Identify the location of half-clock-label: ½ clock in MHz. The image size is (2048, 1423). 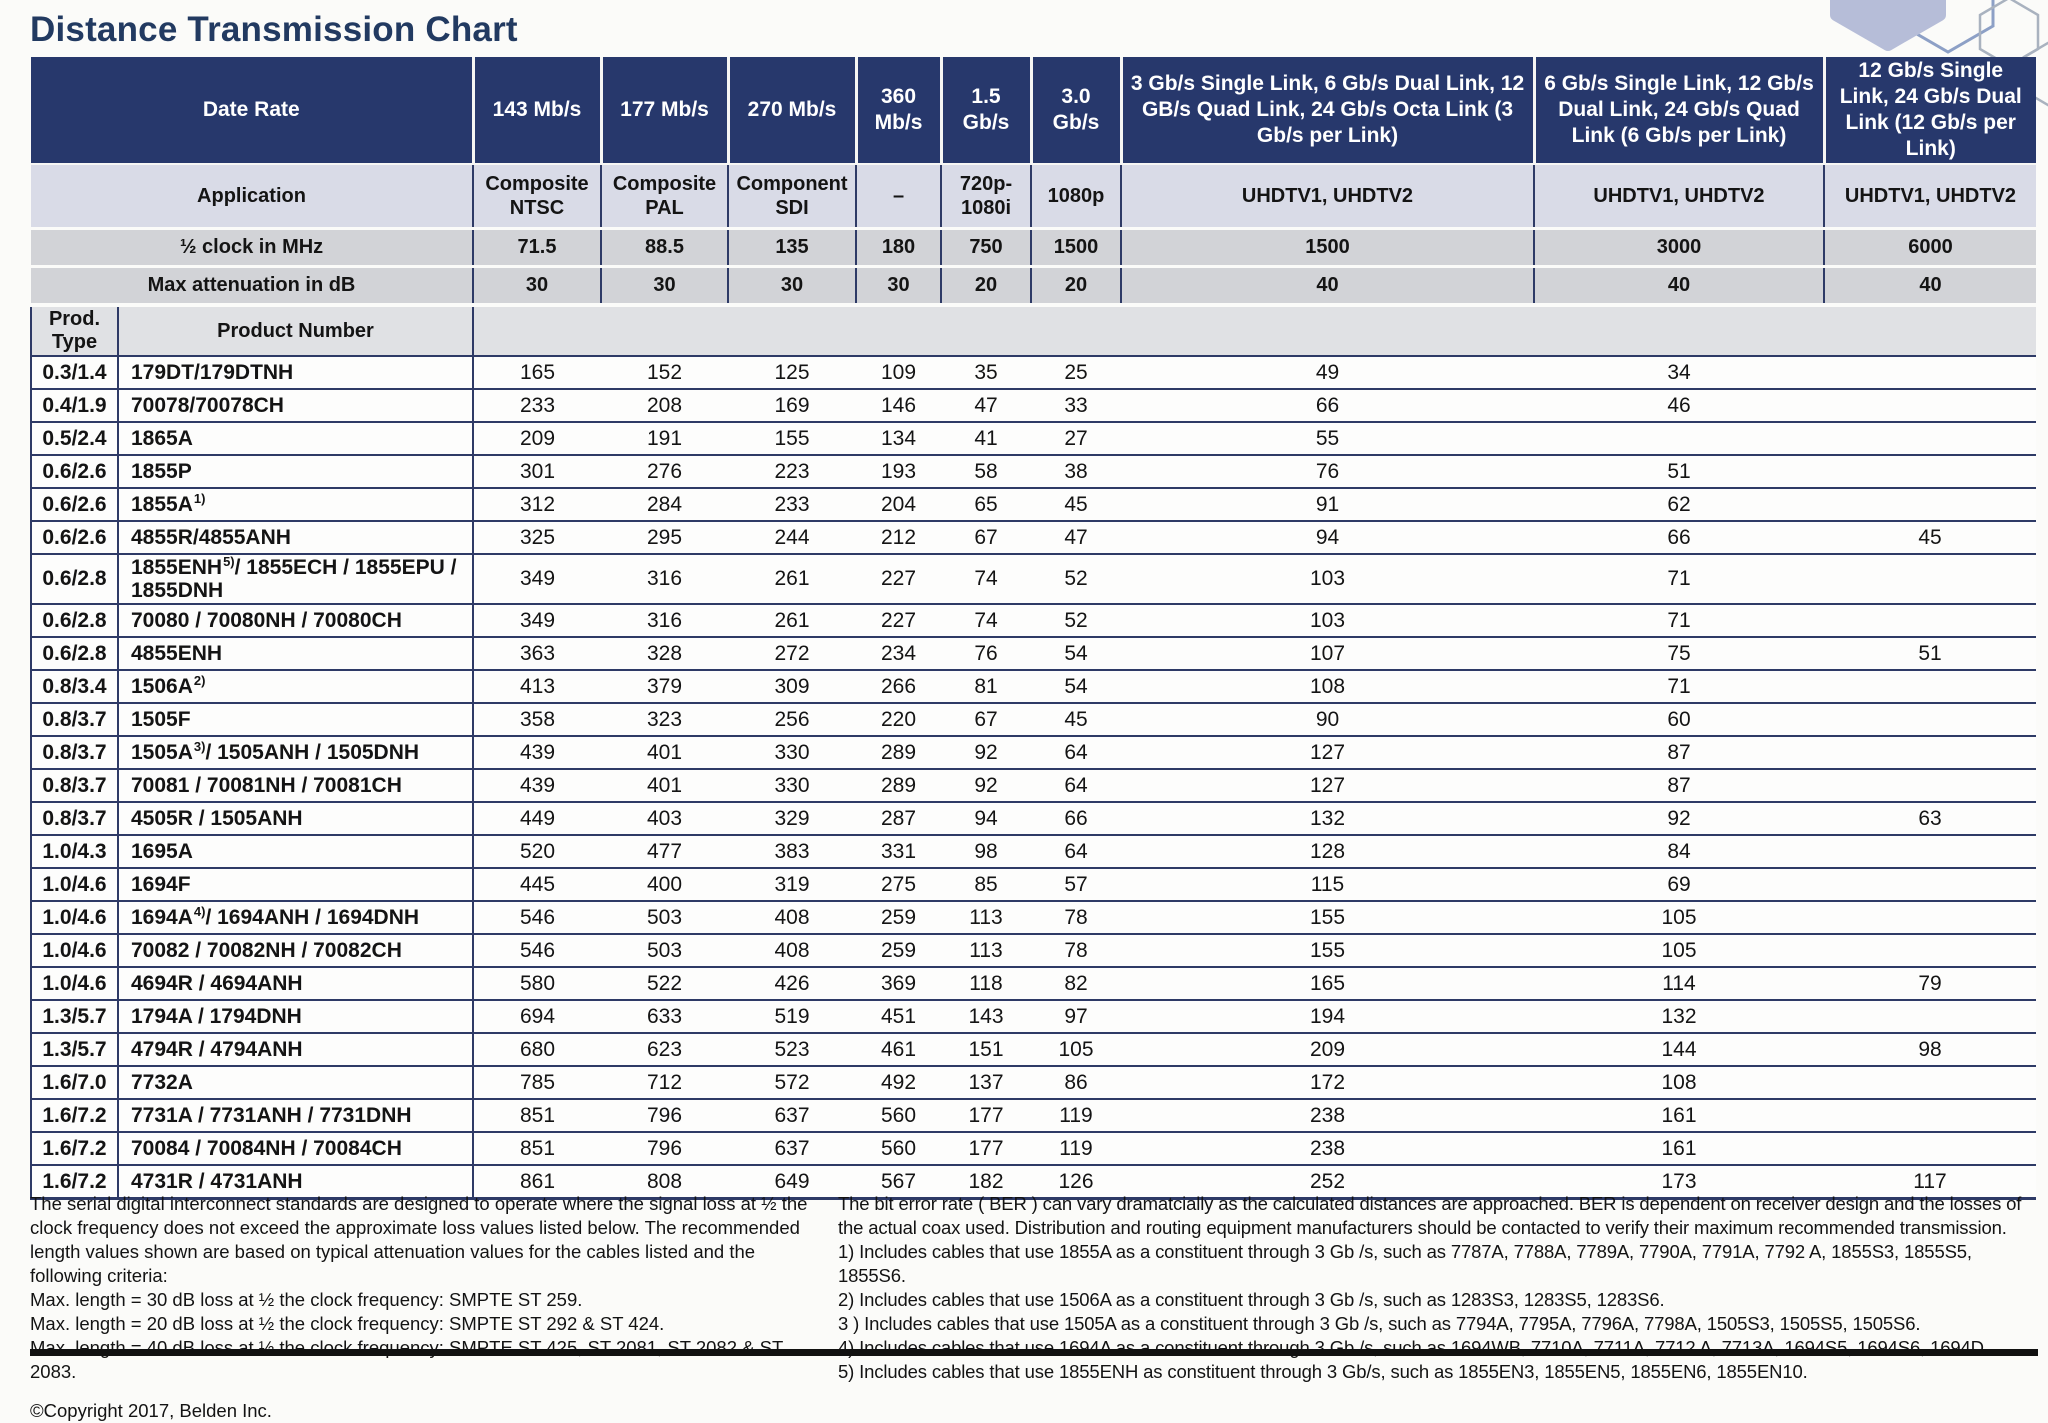
(252, 248).